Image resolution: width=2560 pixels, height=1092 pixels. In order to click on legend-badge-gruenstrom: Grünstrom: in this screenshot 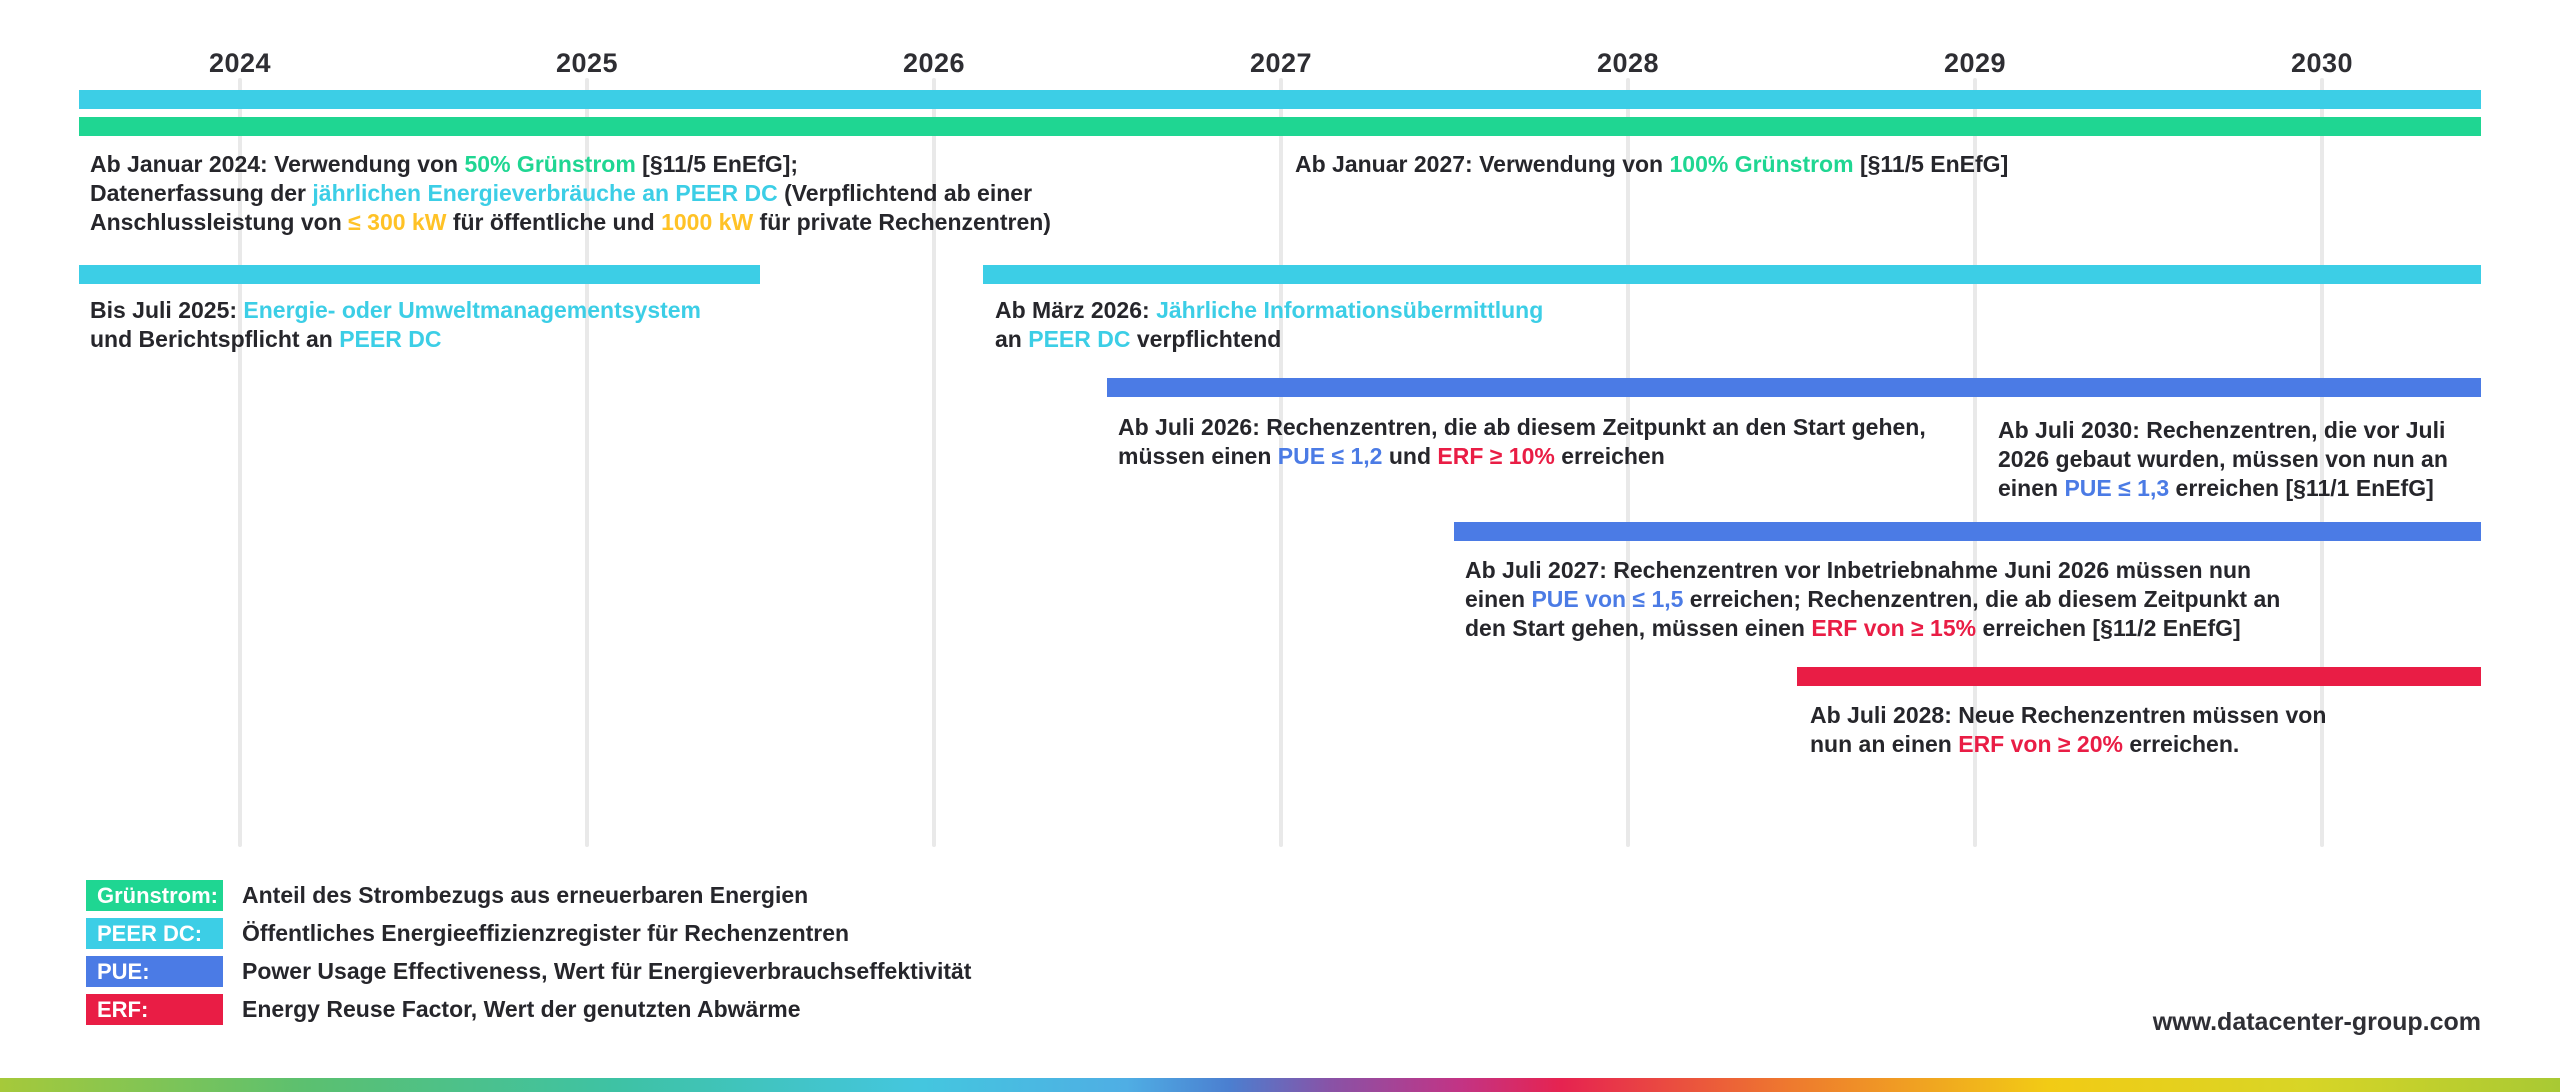, I will do `click(154, 895)`.